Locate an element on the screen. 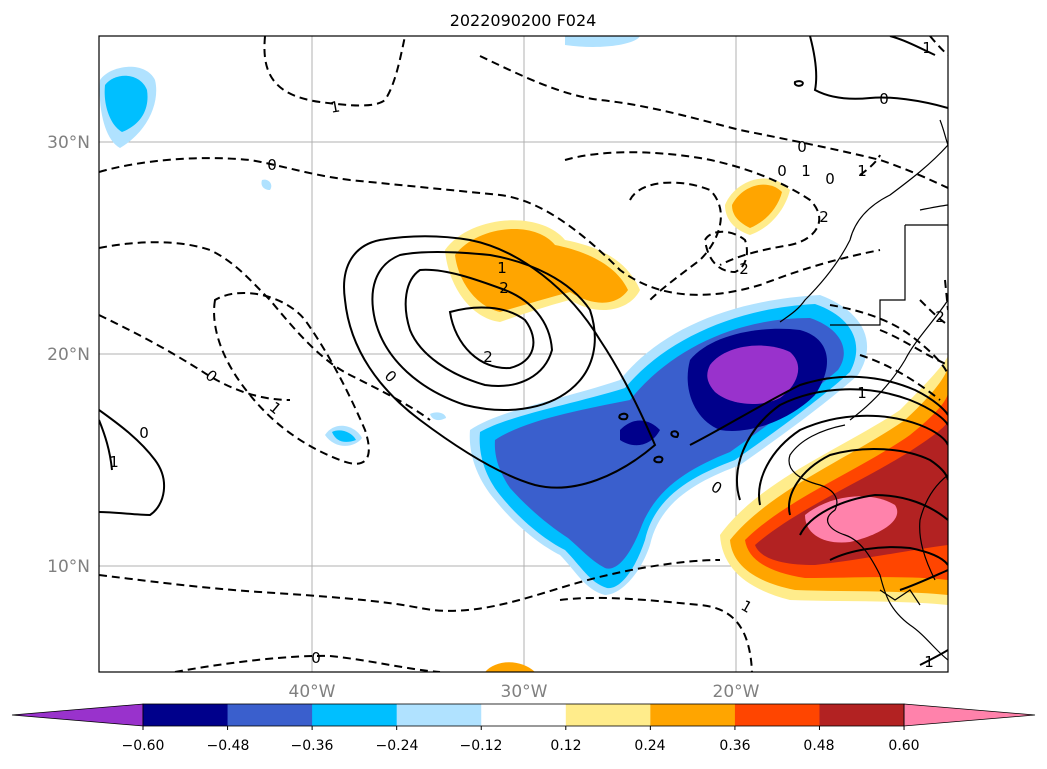 Image resolution: width=1047 pixels, height=769 pixels. lon-label-30w: 30°W is located at coordinates (524, 692).